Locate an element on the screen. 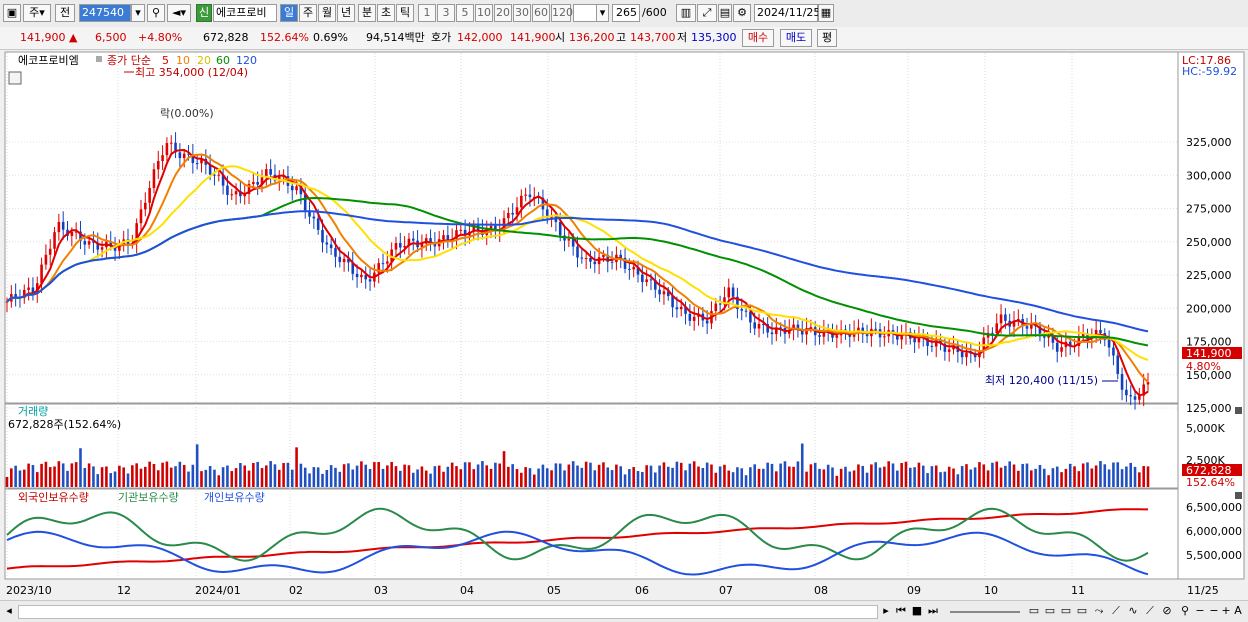 This screenshot has height=622, width=1248. period-second: 초 is located at coordinates (386, 13).